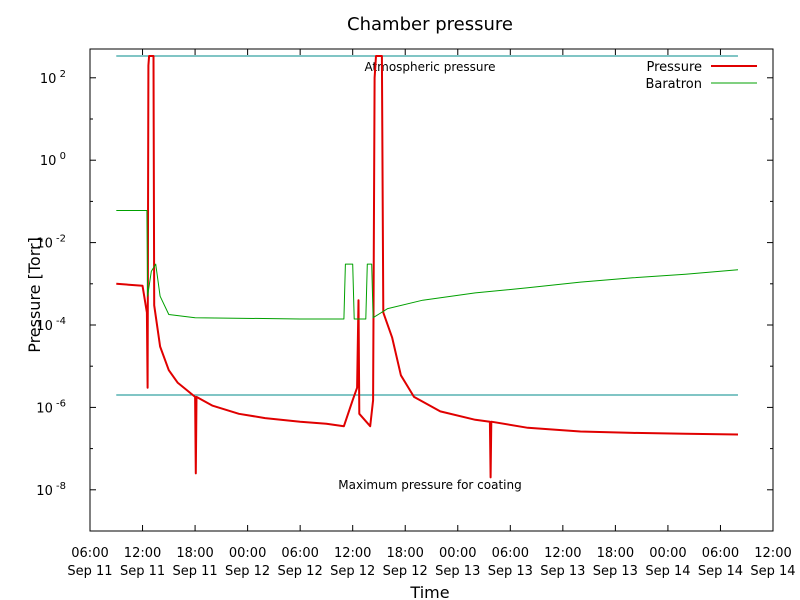 The width and height of the screenshot is (800, 600). I want to click on y-tick-label: 10 -6, so click(51, 407).